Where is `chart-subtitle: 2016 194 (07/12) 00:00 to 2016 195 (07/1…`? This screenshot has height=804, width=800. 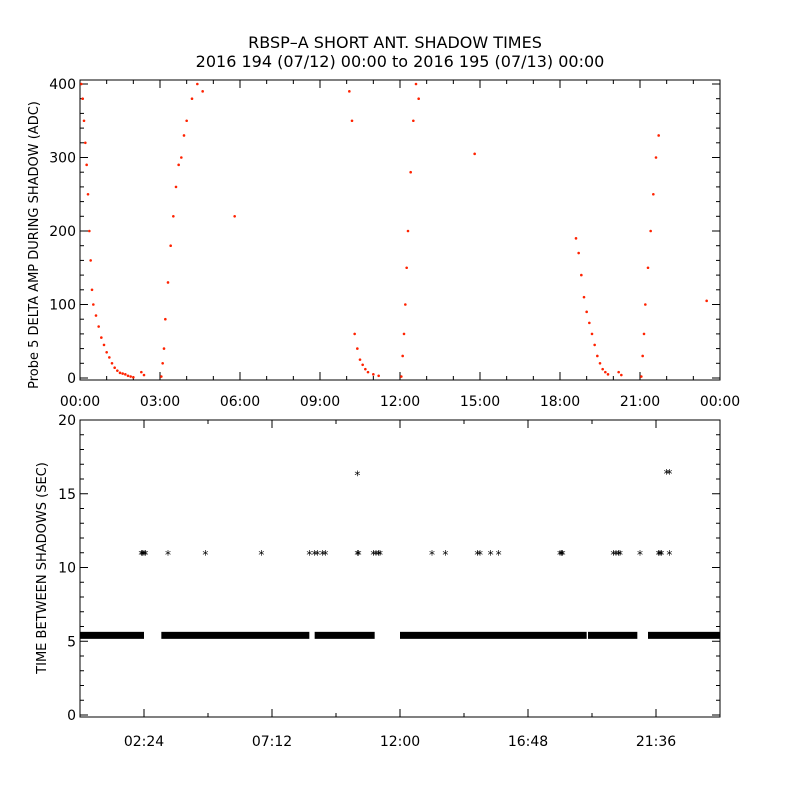 chart-subtitle: 2016 194 (07/12) 00:00 to 2016 195 (07/1… is located at coordinates (400, 61).